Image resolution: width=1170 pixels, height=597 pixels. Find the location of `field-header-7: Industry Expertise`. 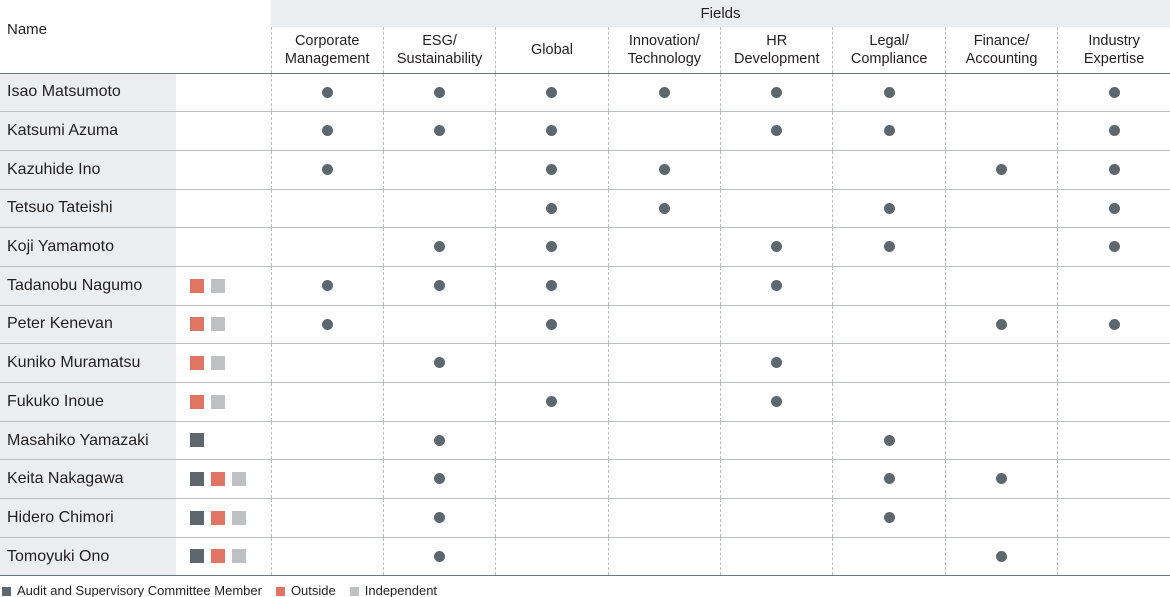

field-header-7: Industry Expertise is located at coordinates (1113, 50).